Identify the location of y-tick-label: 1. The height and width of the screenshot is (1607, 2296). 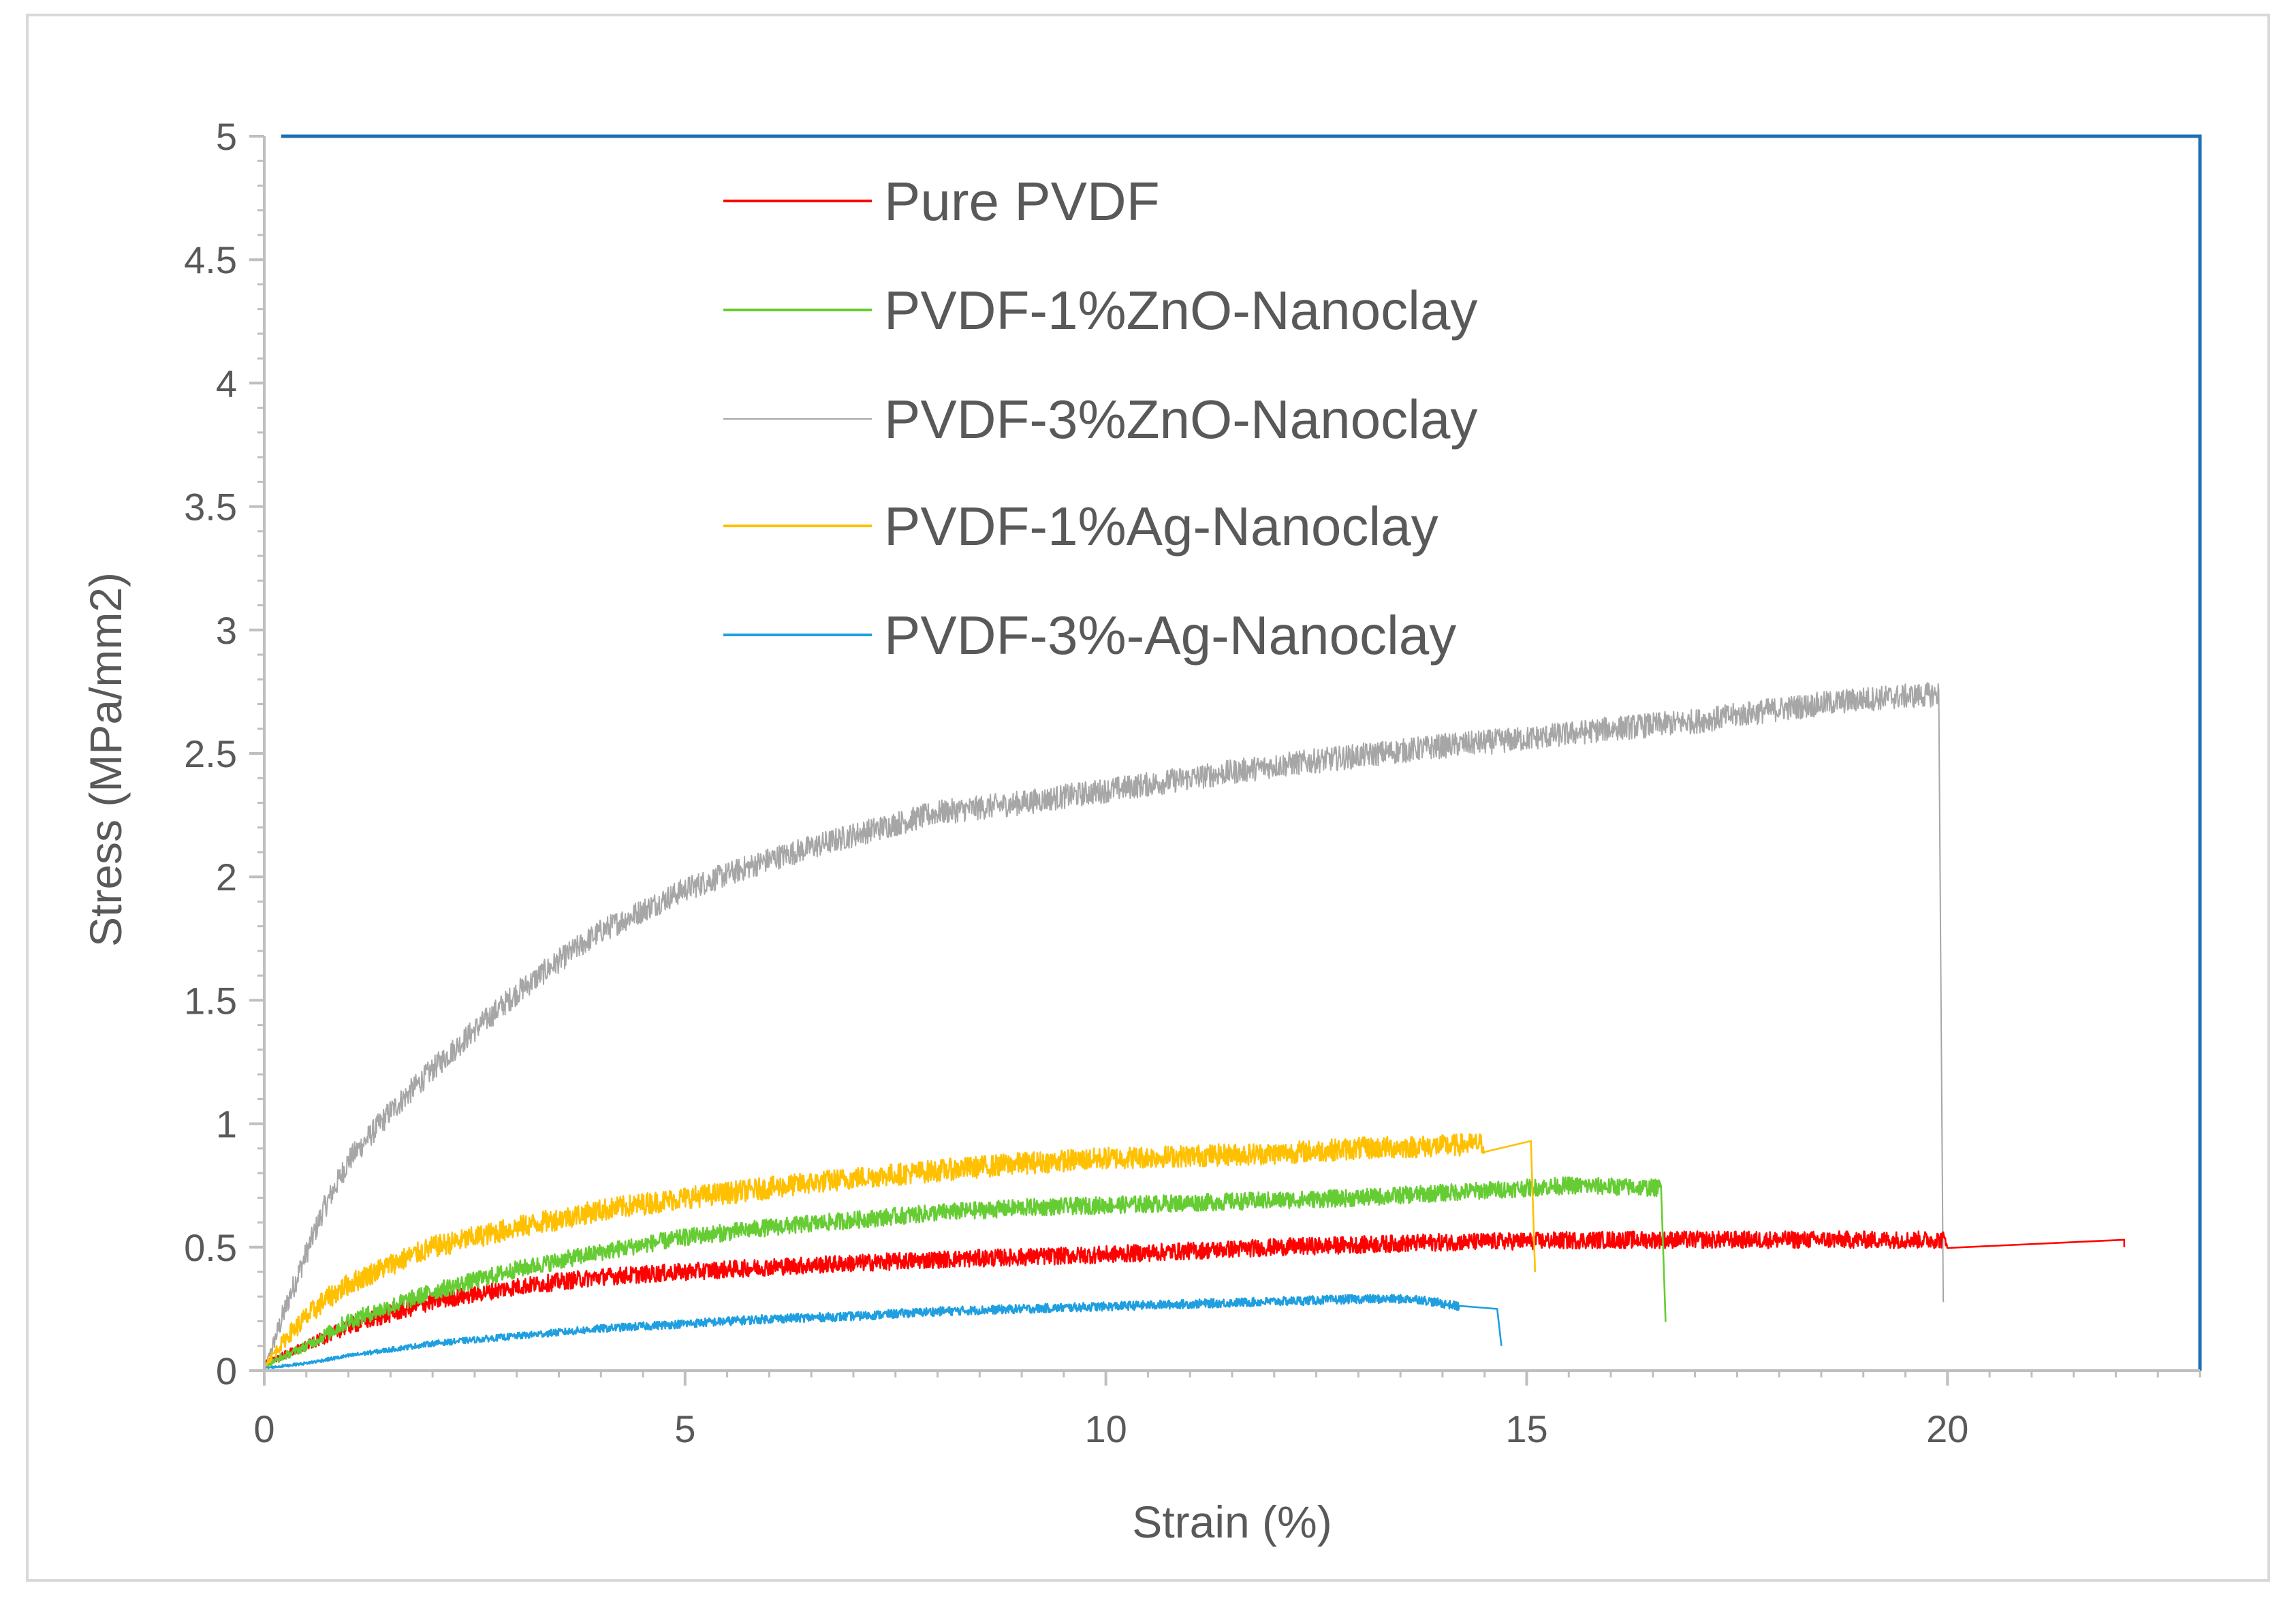
(227, 1124).